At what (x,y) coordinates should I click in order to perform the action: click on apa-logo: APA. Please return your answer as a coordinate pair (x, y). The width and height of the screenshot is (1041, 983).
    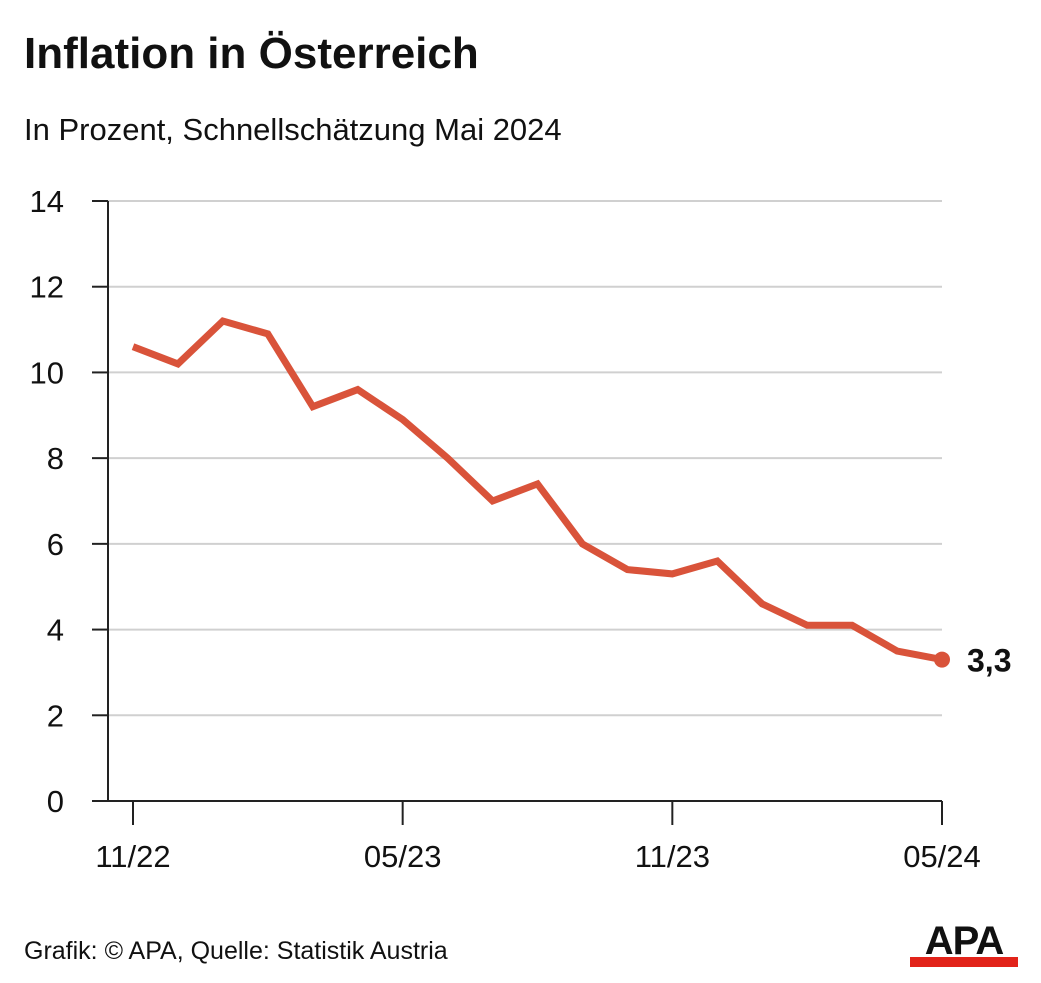
    Looking at the image, I should click on (964, 943).